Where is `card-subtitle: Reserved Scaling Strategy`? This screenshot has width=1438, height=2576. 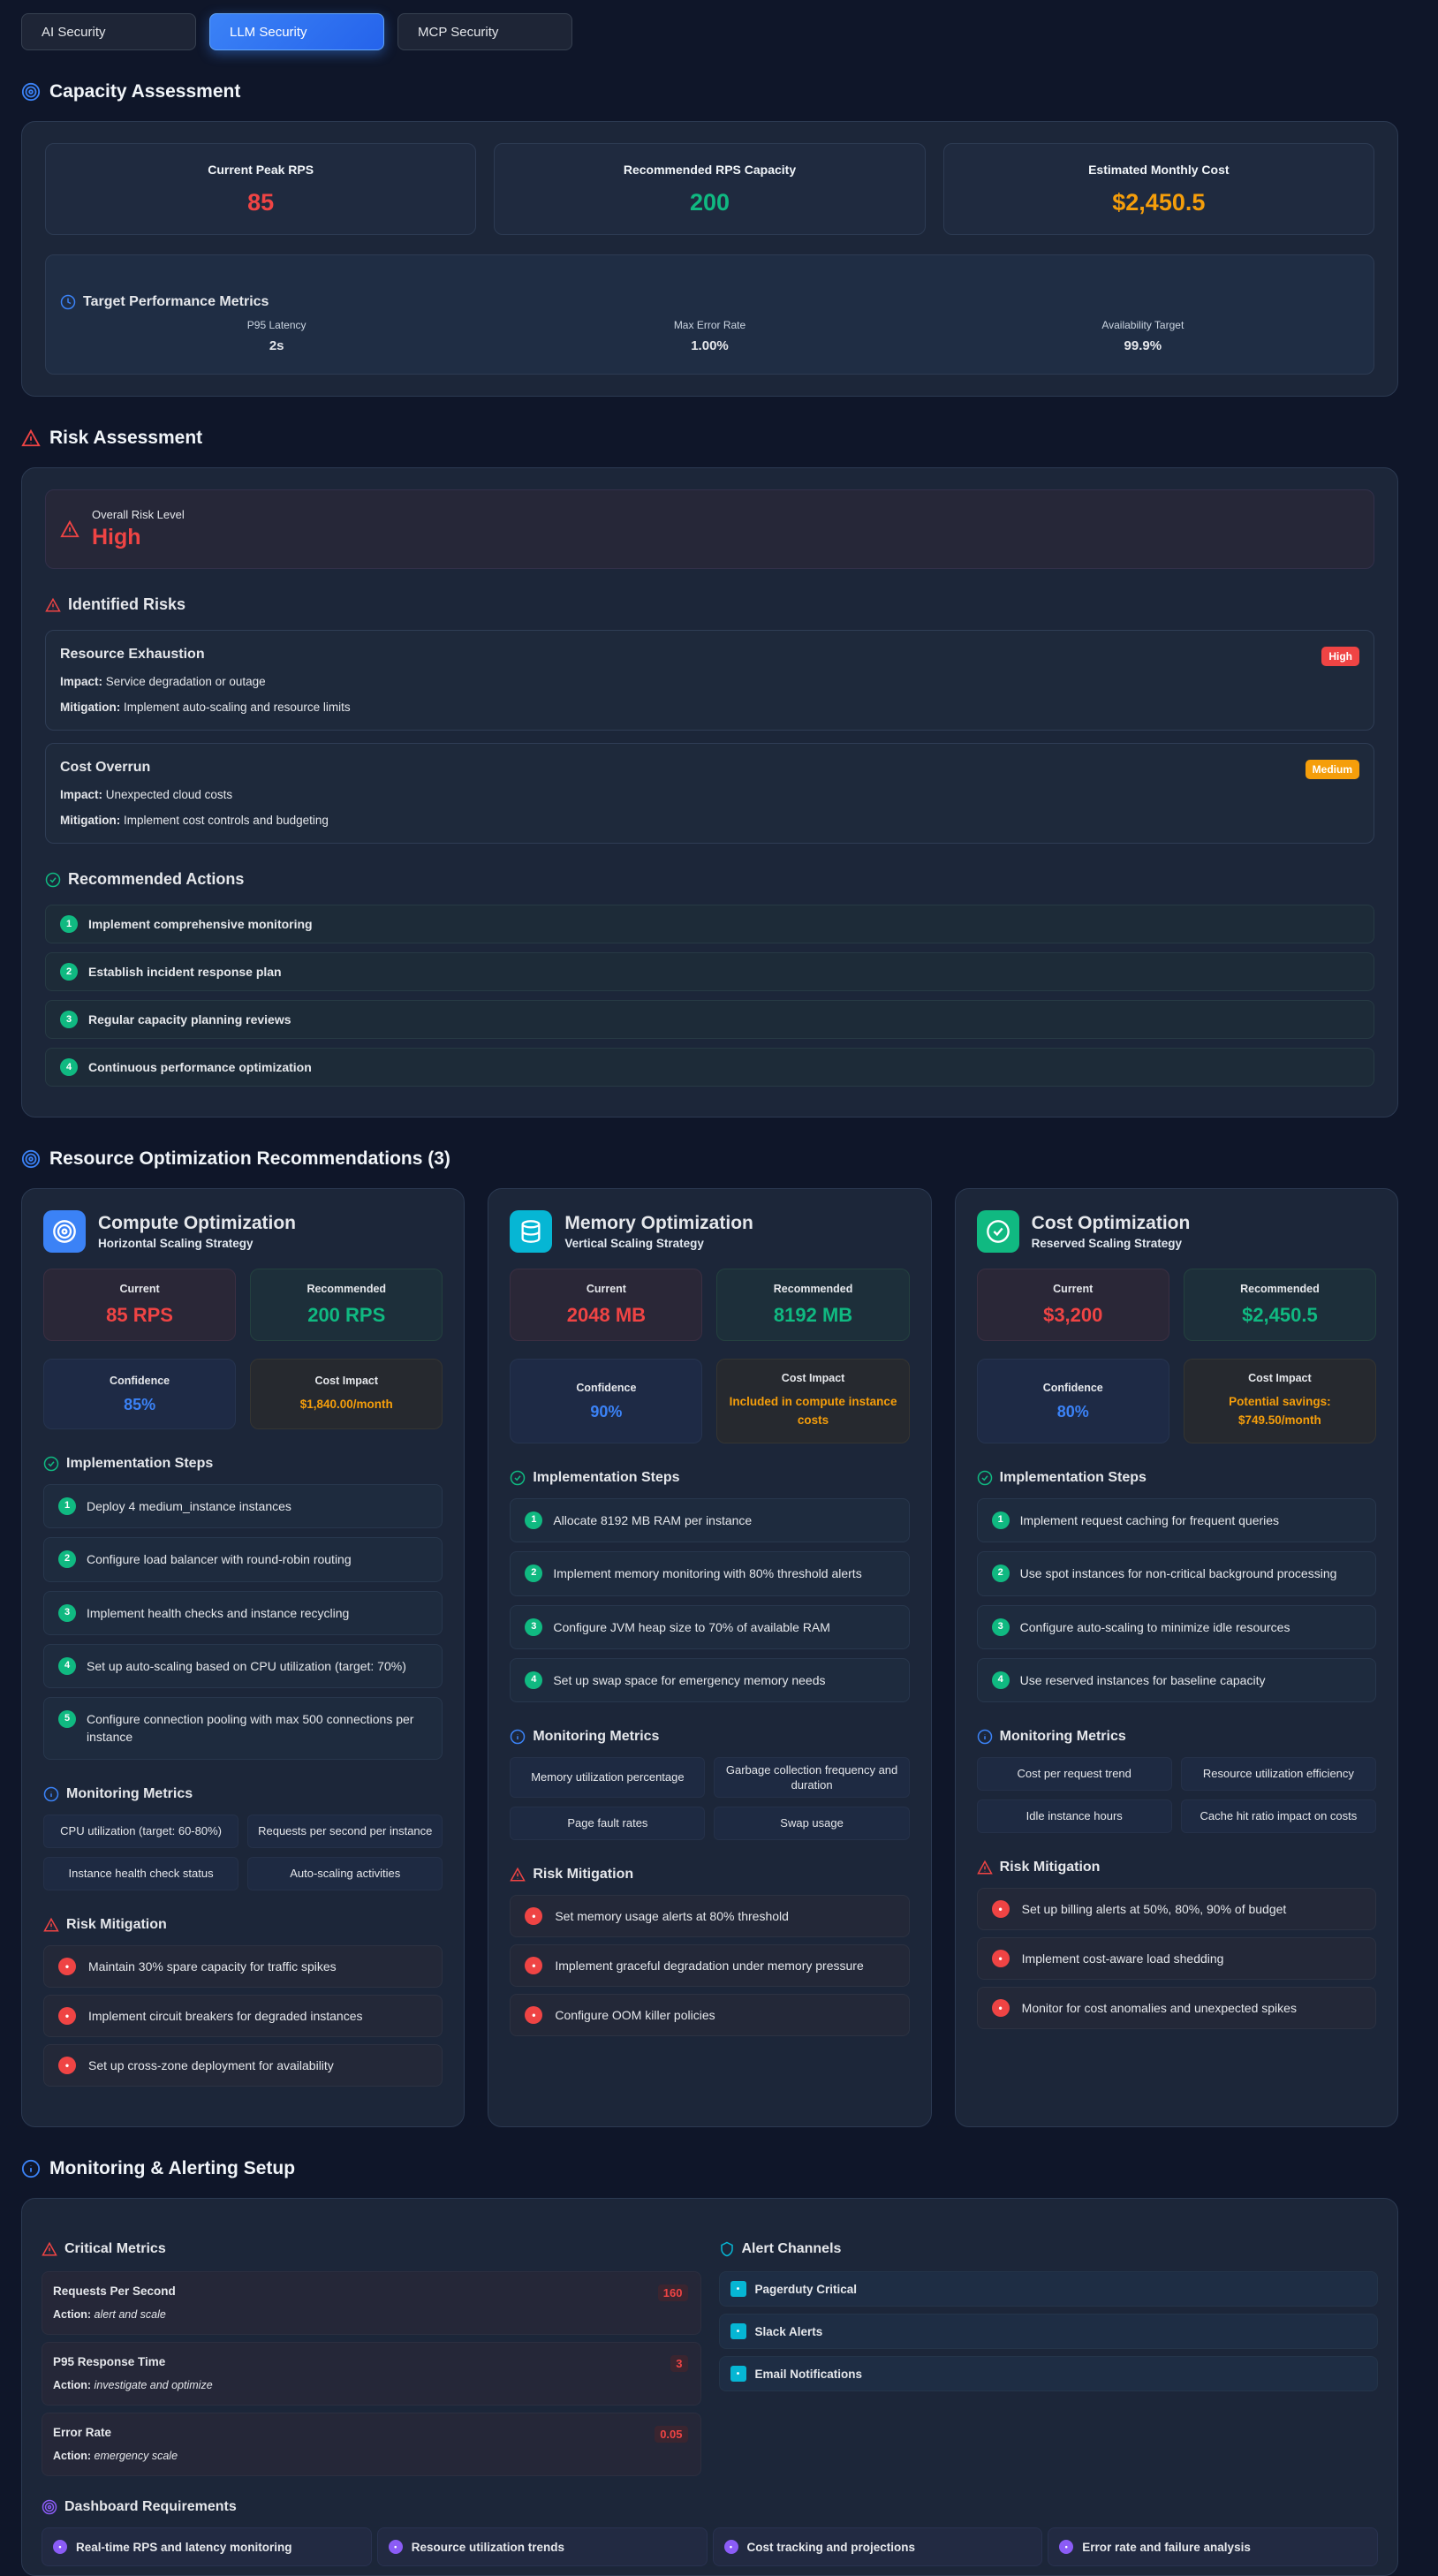 card-subtitle: Reserved Scaling Strategy is located at coordinates (1106, 1243).